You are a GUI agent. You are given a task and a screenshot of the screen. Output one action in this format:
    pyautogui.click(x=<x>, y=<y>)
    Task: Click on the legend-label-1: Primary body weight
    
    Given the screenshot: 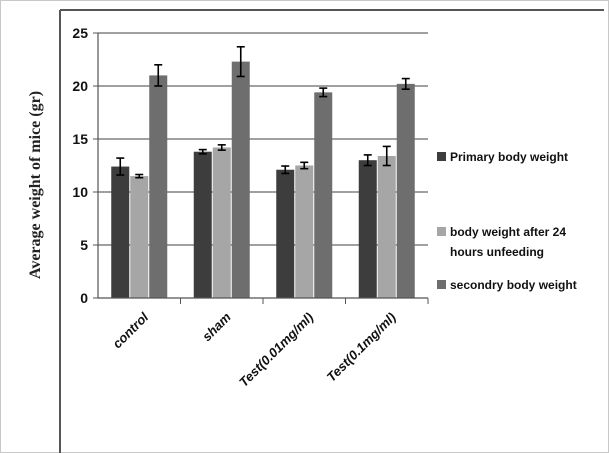 What is the action you would take?
    pyautogui.click(x=509, y=157)
    